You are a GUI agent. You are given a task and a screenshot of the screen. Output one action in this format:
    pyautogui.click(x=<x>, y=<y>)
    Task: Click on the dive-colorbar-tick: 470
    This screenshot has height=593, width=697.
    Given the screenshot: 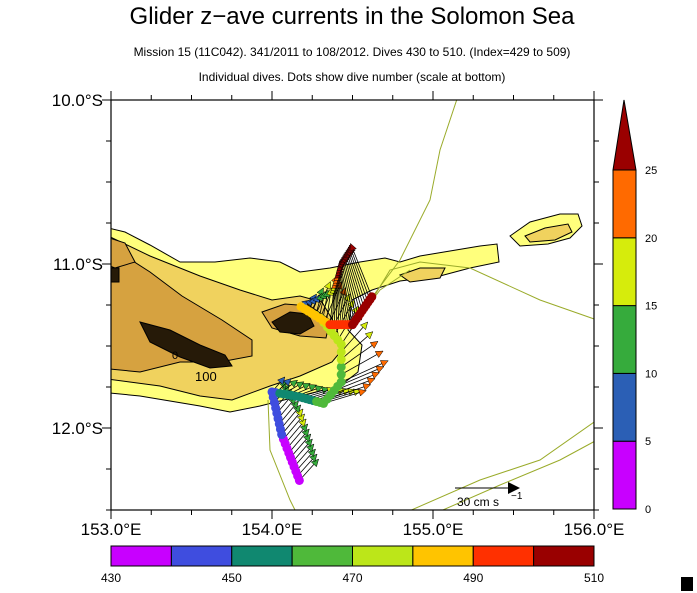 What is the action you would take?
    pyautogui.click(x=352, y=578)
    